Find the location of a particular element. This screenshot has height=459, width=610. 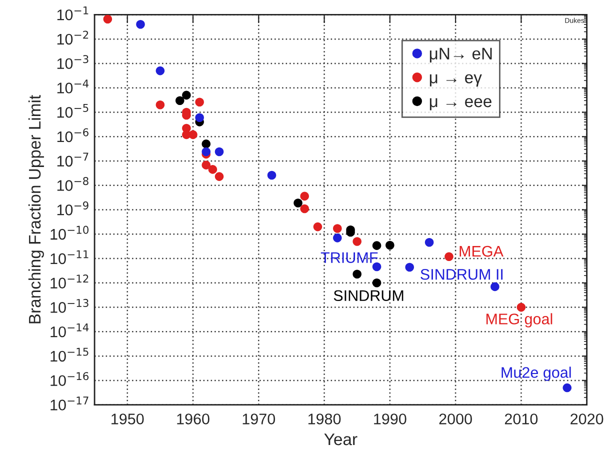

x-tick-label: 2020 is located at coordinates (587, 419).